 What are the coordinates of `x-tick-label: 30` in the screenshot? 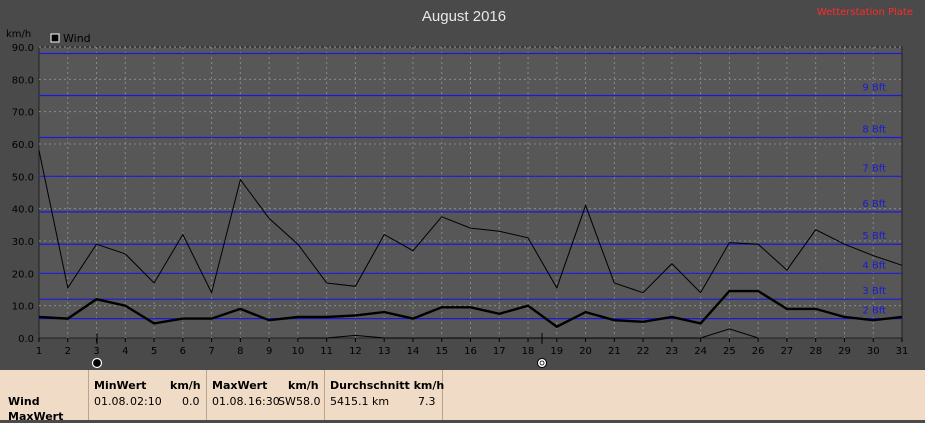 It's located at (873, 351).